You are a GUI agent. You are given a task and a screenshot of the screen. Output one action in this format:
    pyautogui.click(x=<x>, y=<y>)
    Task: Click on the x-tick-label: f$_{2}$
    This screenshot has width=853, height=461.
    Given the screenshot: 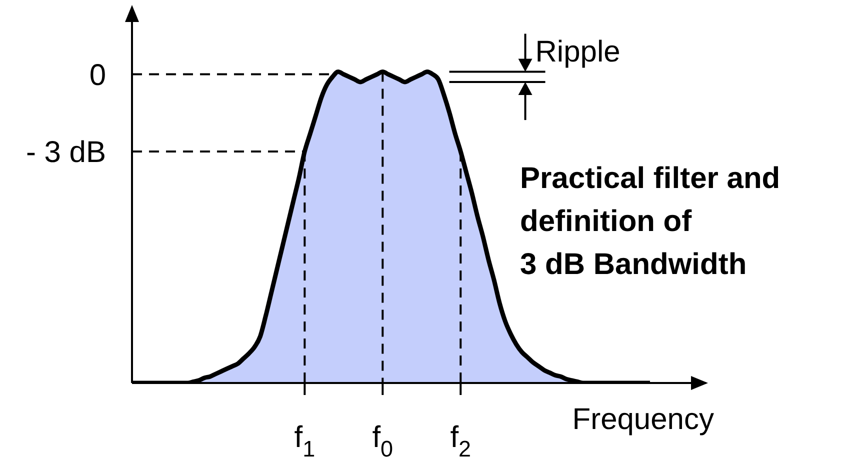 What is the action you would take?
    pyautogui.click(x=461, y=441)
    